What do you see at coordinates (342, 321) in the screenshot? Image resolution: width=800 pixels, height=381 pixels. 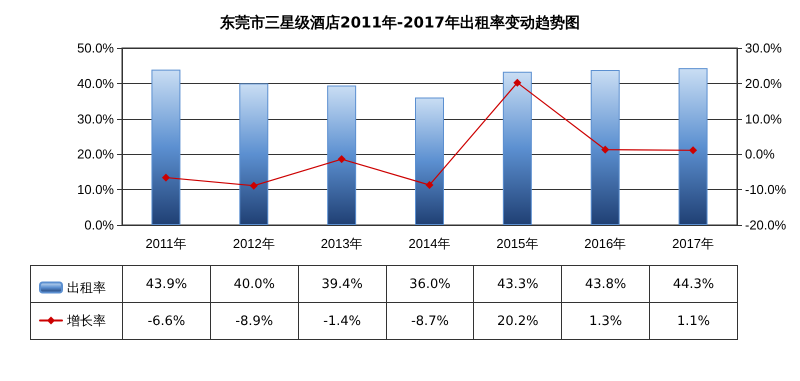 I see `data-label: -1.4%` at bounding box center [342, 321].